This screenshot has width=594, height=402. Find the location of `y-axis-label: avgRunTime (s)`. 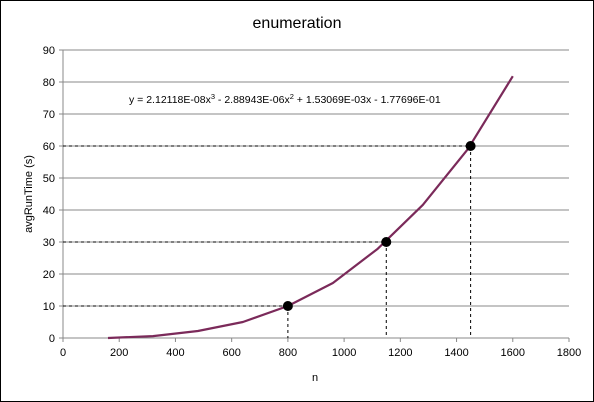

y-axis-label: avgRunTime (s) is located at coordinates (29, 194).